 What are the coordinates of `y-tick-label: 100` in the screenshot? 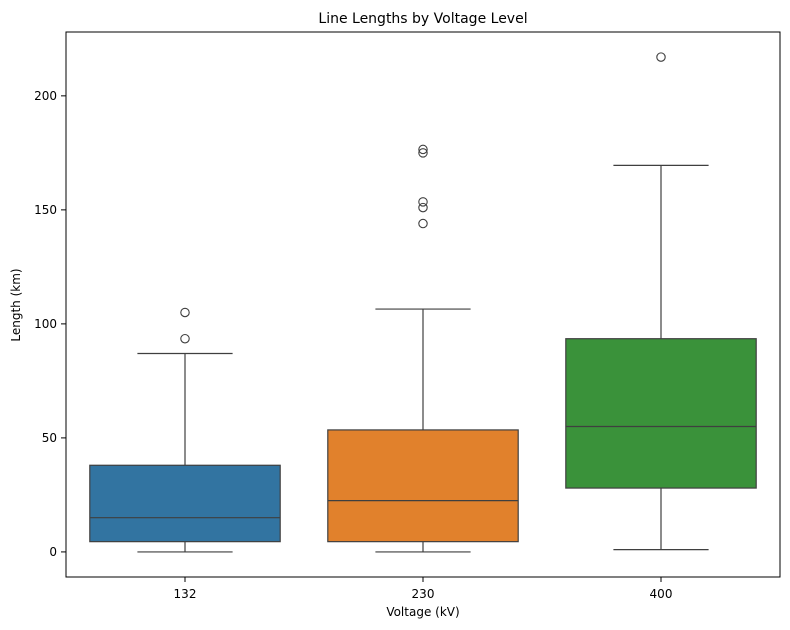 It's located at (45, 324).